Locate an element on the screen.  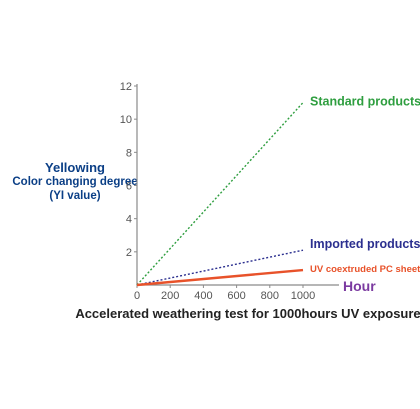
x-unit-label: Hour is located at coordinates (359, 286).